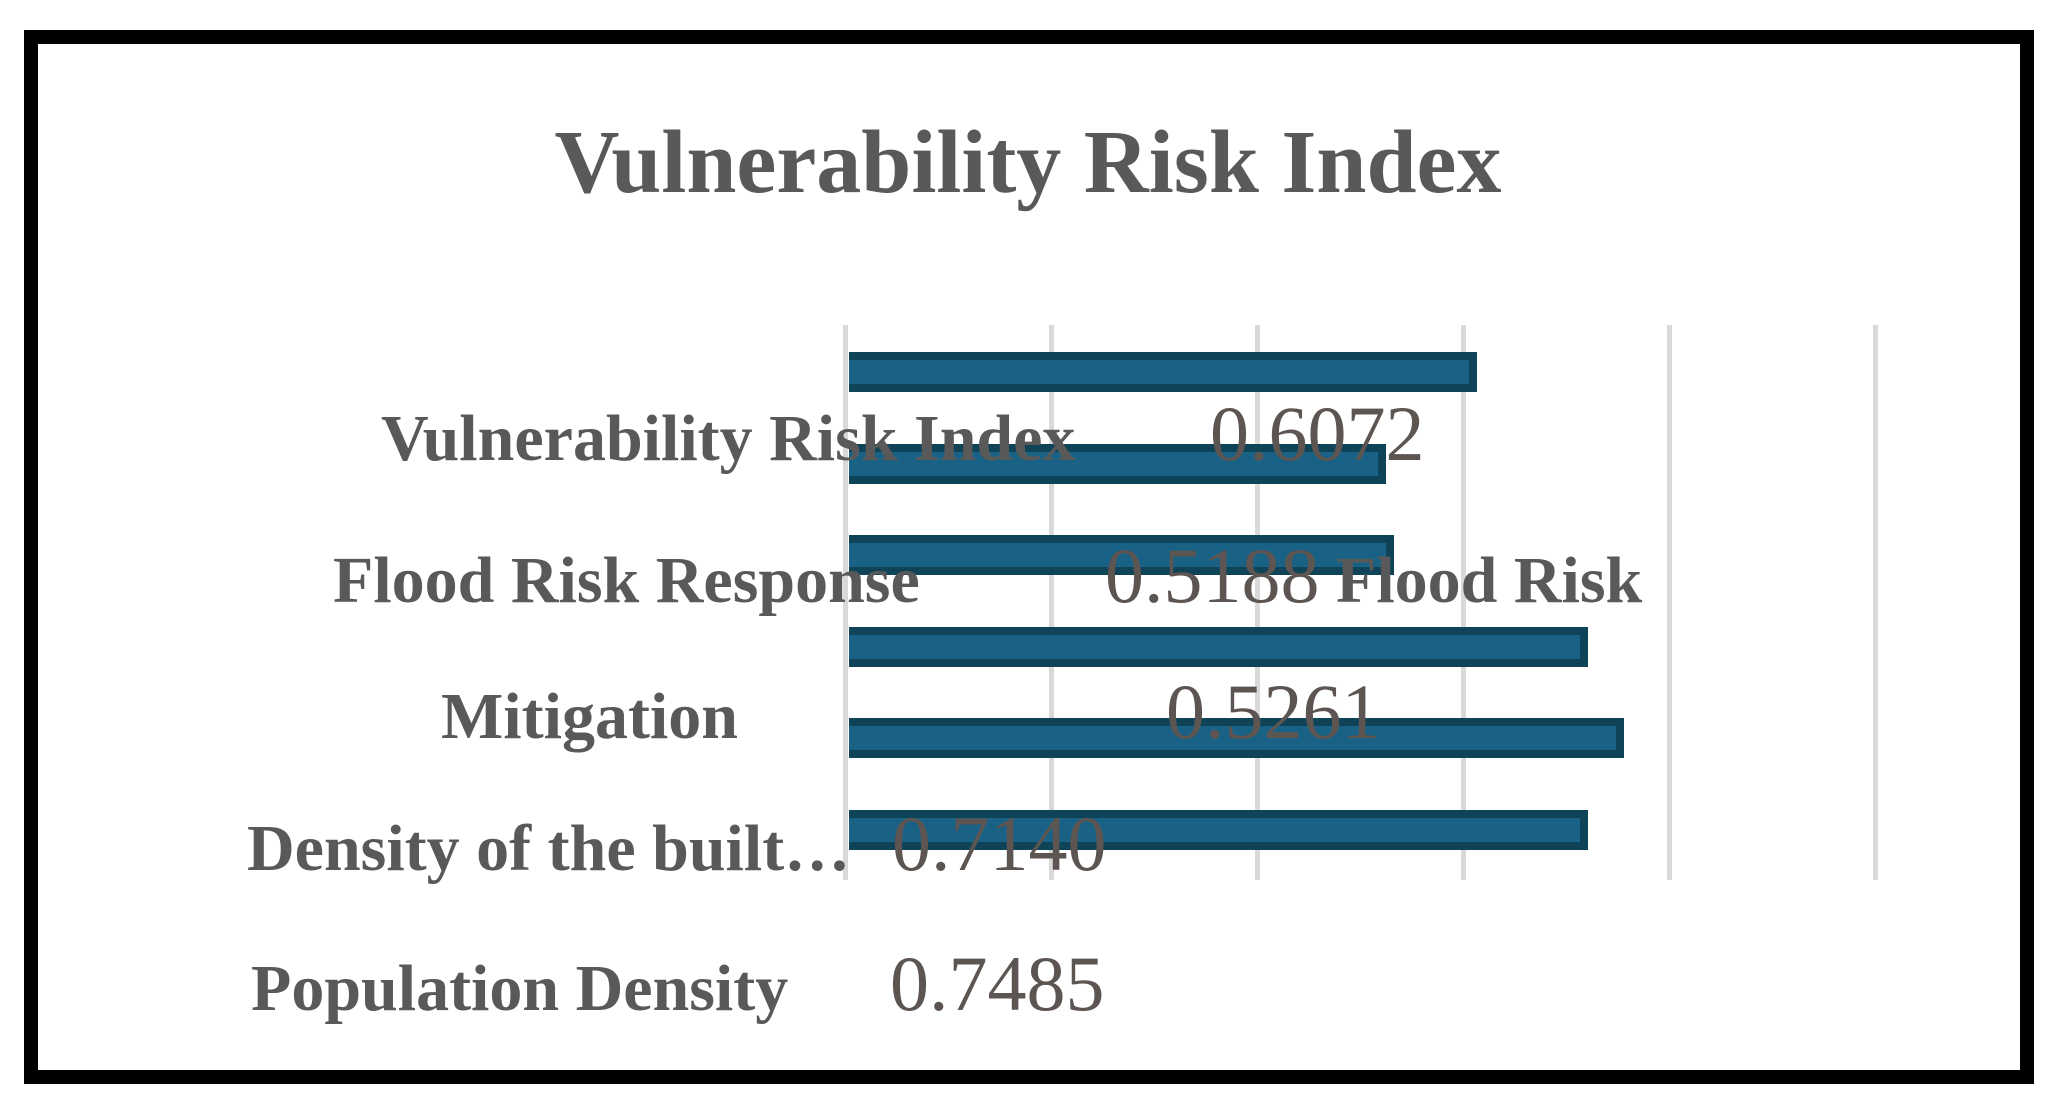 The image size is (2056, 1102). What do you see at coordinates (1117, 464) in the screenshot?
I see `bar-flood-risk-response` at bounding box center [1117, 464].